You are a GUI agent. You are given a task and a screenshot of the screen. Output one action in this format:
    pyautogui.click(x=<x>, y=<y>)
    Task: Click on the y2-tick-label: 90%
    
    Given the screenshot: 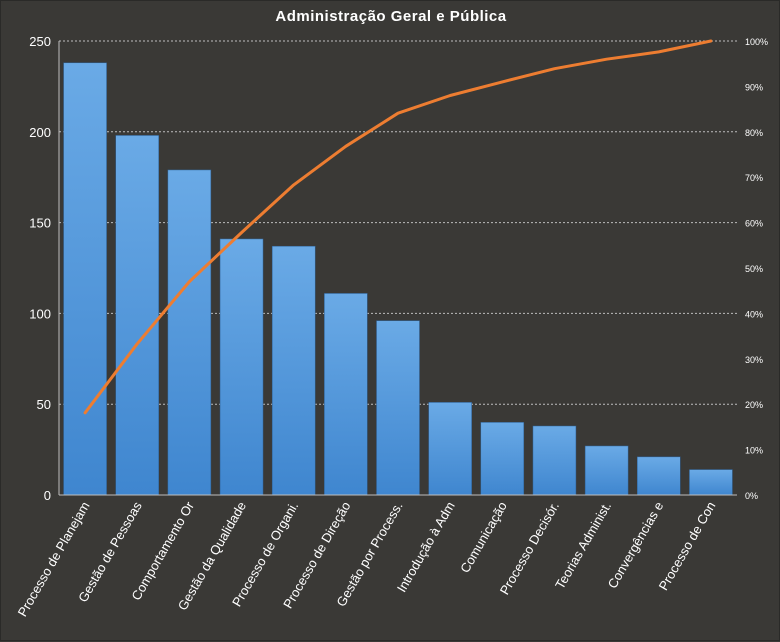 What is the action you would take?
    pyautogui.click(x=754, y=87)
    